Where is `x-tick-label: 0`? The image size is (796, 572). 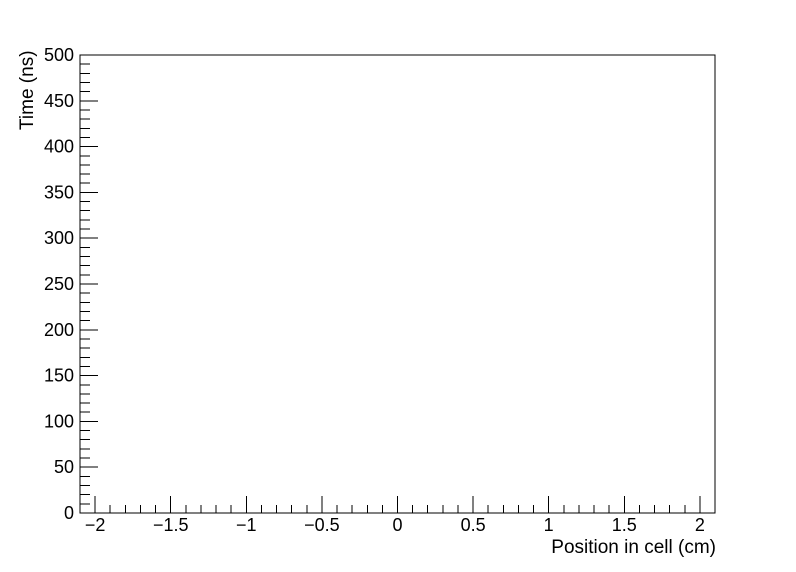 x-tick-label: 0 is located at coordinates (397, 525).